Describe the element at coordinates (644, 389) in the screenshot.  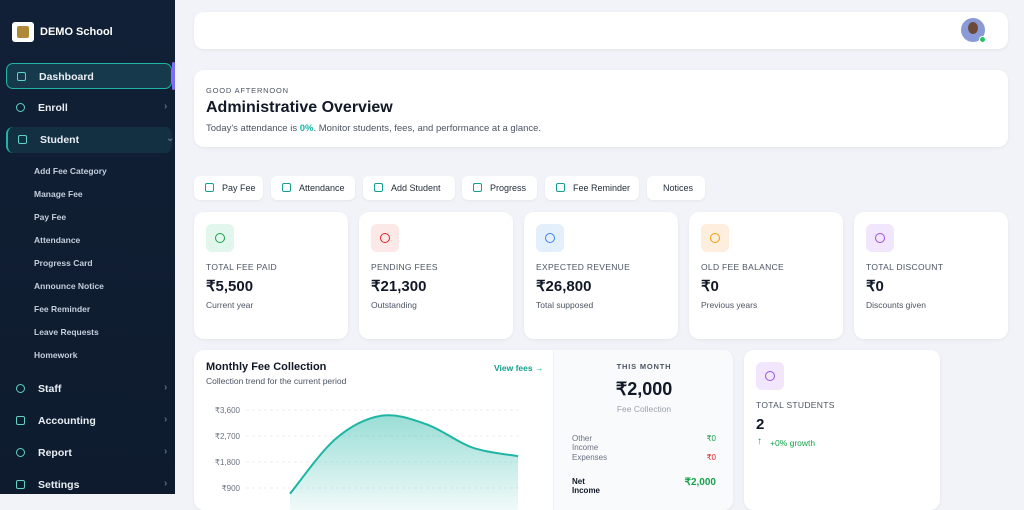
I see `this-month-value: ₹2,000` at that location.